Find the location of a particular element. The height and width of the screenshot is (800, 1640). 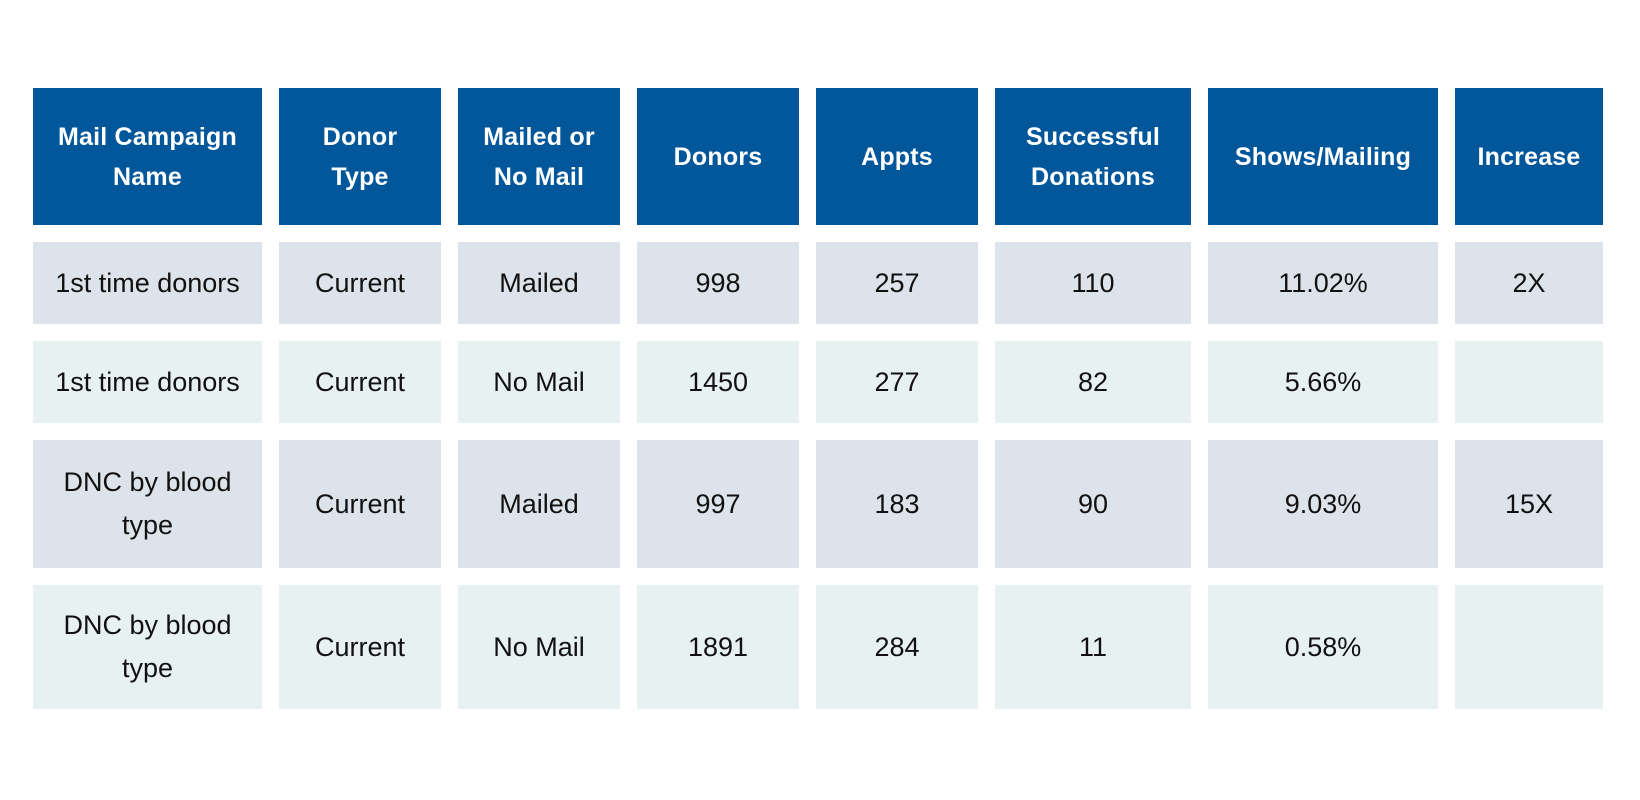

cell-appts: 183 is located at coordinates (897, 504).